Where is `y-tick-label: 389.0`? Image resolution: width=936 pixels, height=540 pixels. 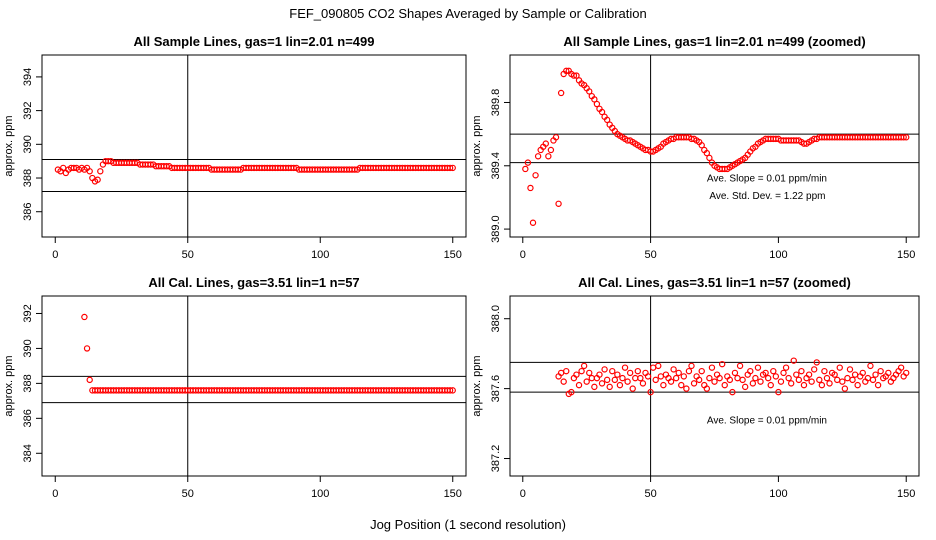
y-tick-label: 389.0 is located at coordinates (496, 229).